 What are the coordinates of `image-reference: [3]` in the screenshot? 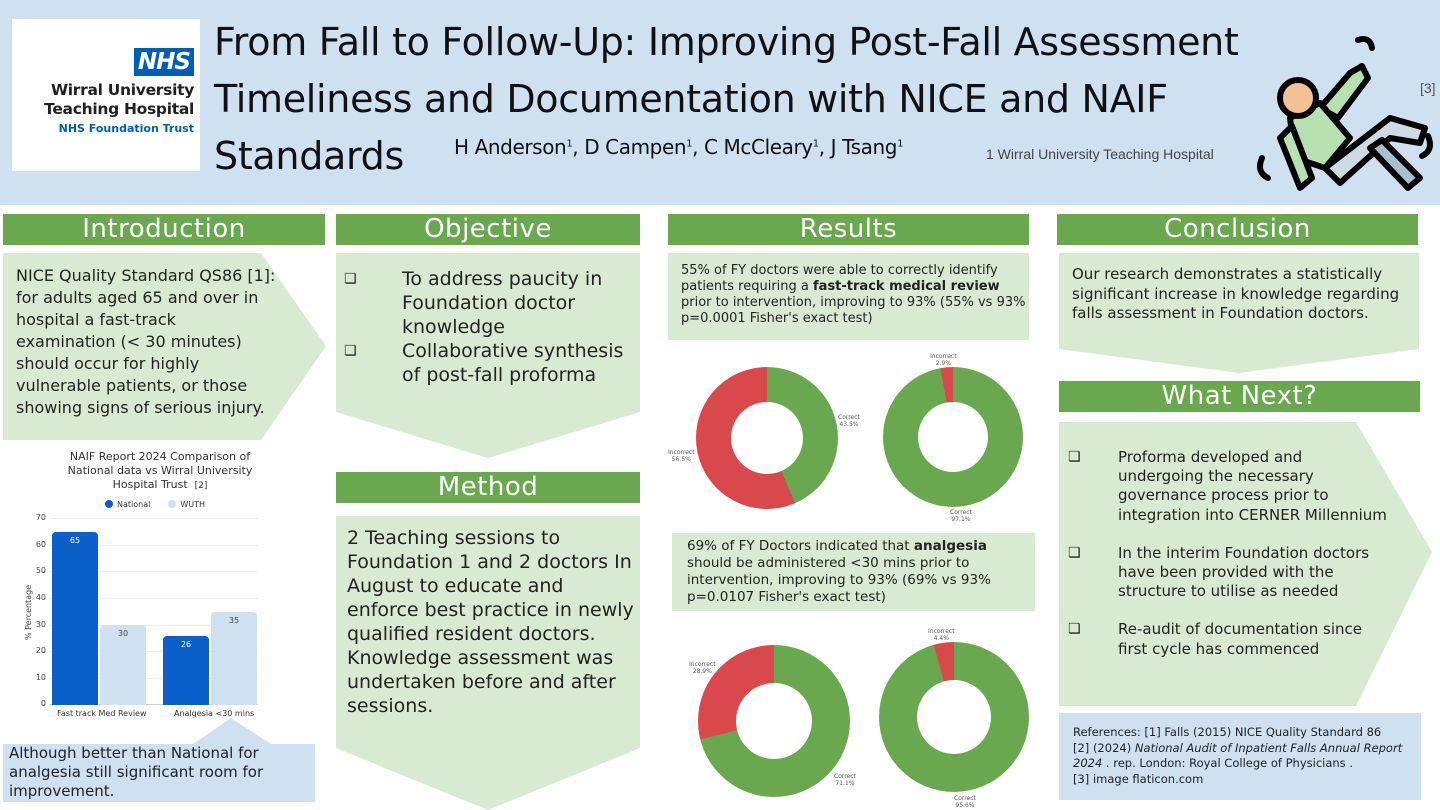 It's located at (1428, 88).